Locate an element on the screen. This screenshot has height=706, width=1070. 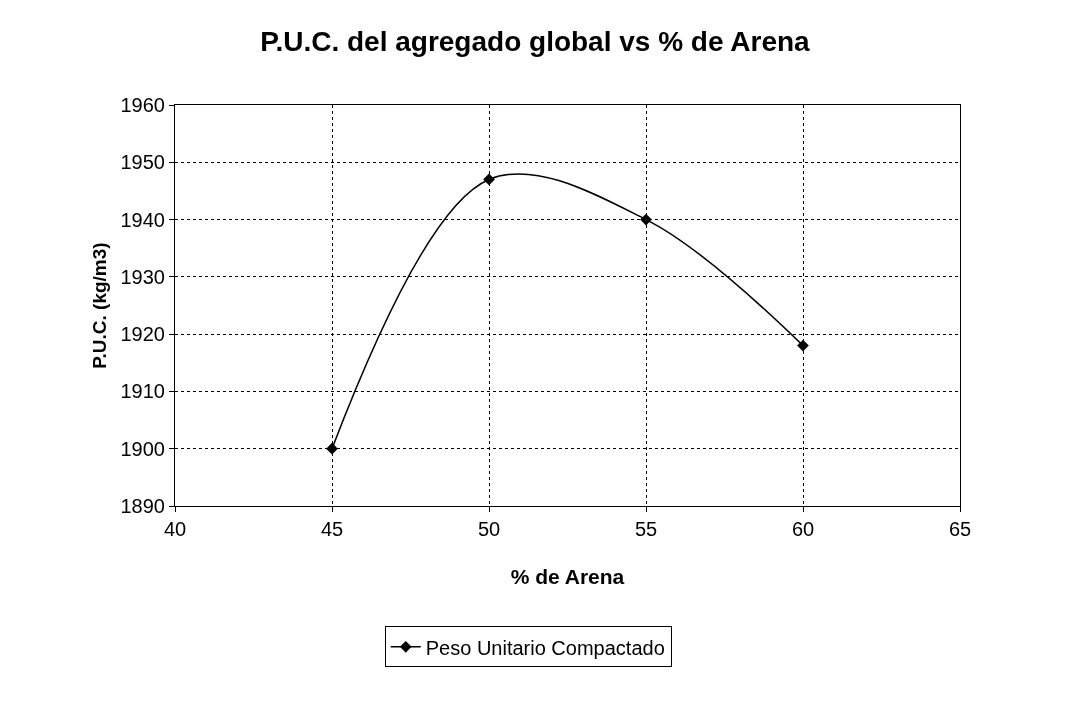
x-tick-label: 65 is located at coordinates (960, 529).